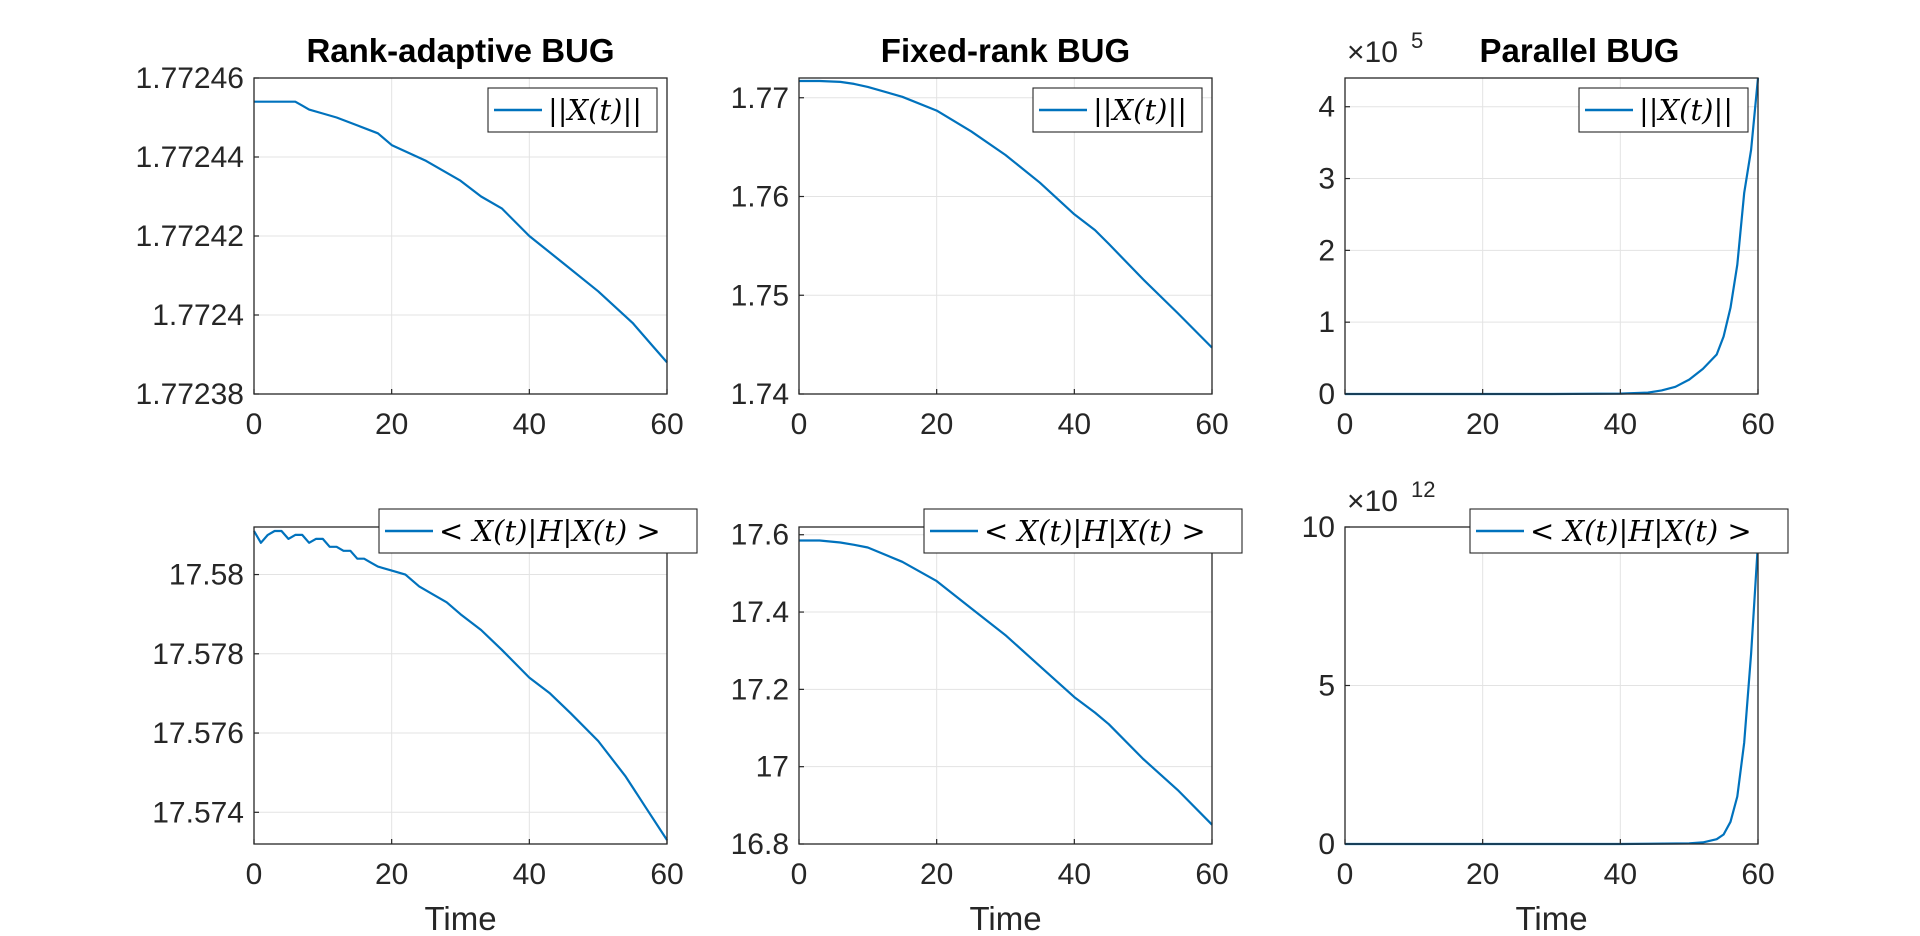 The width and height of the screenshot is (1920, 936). What do you see at coordinates (1580, 50) in the screenshot?
I see `chart-title: Parallel BUG` at bounding box center [1580, 50].